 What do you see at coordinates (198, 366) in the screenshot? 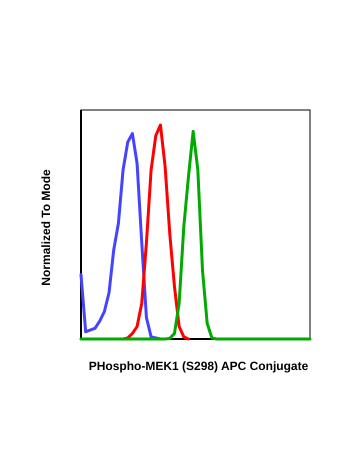
I see `x-axis-title: PHospho-MEK1 (S298) APC Conjugate` at bounding box center [198, 366].